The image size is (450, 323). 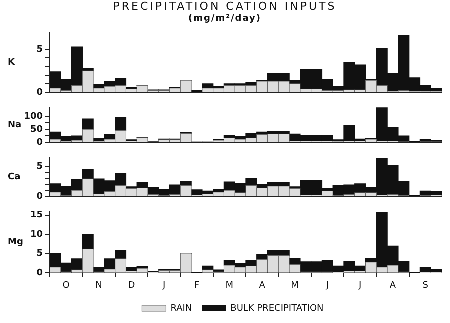 I want to click on legend-label: BULK PRECIPITATION, so click(x=277, y=309).